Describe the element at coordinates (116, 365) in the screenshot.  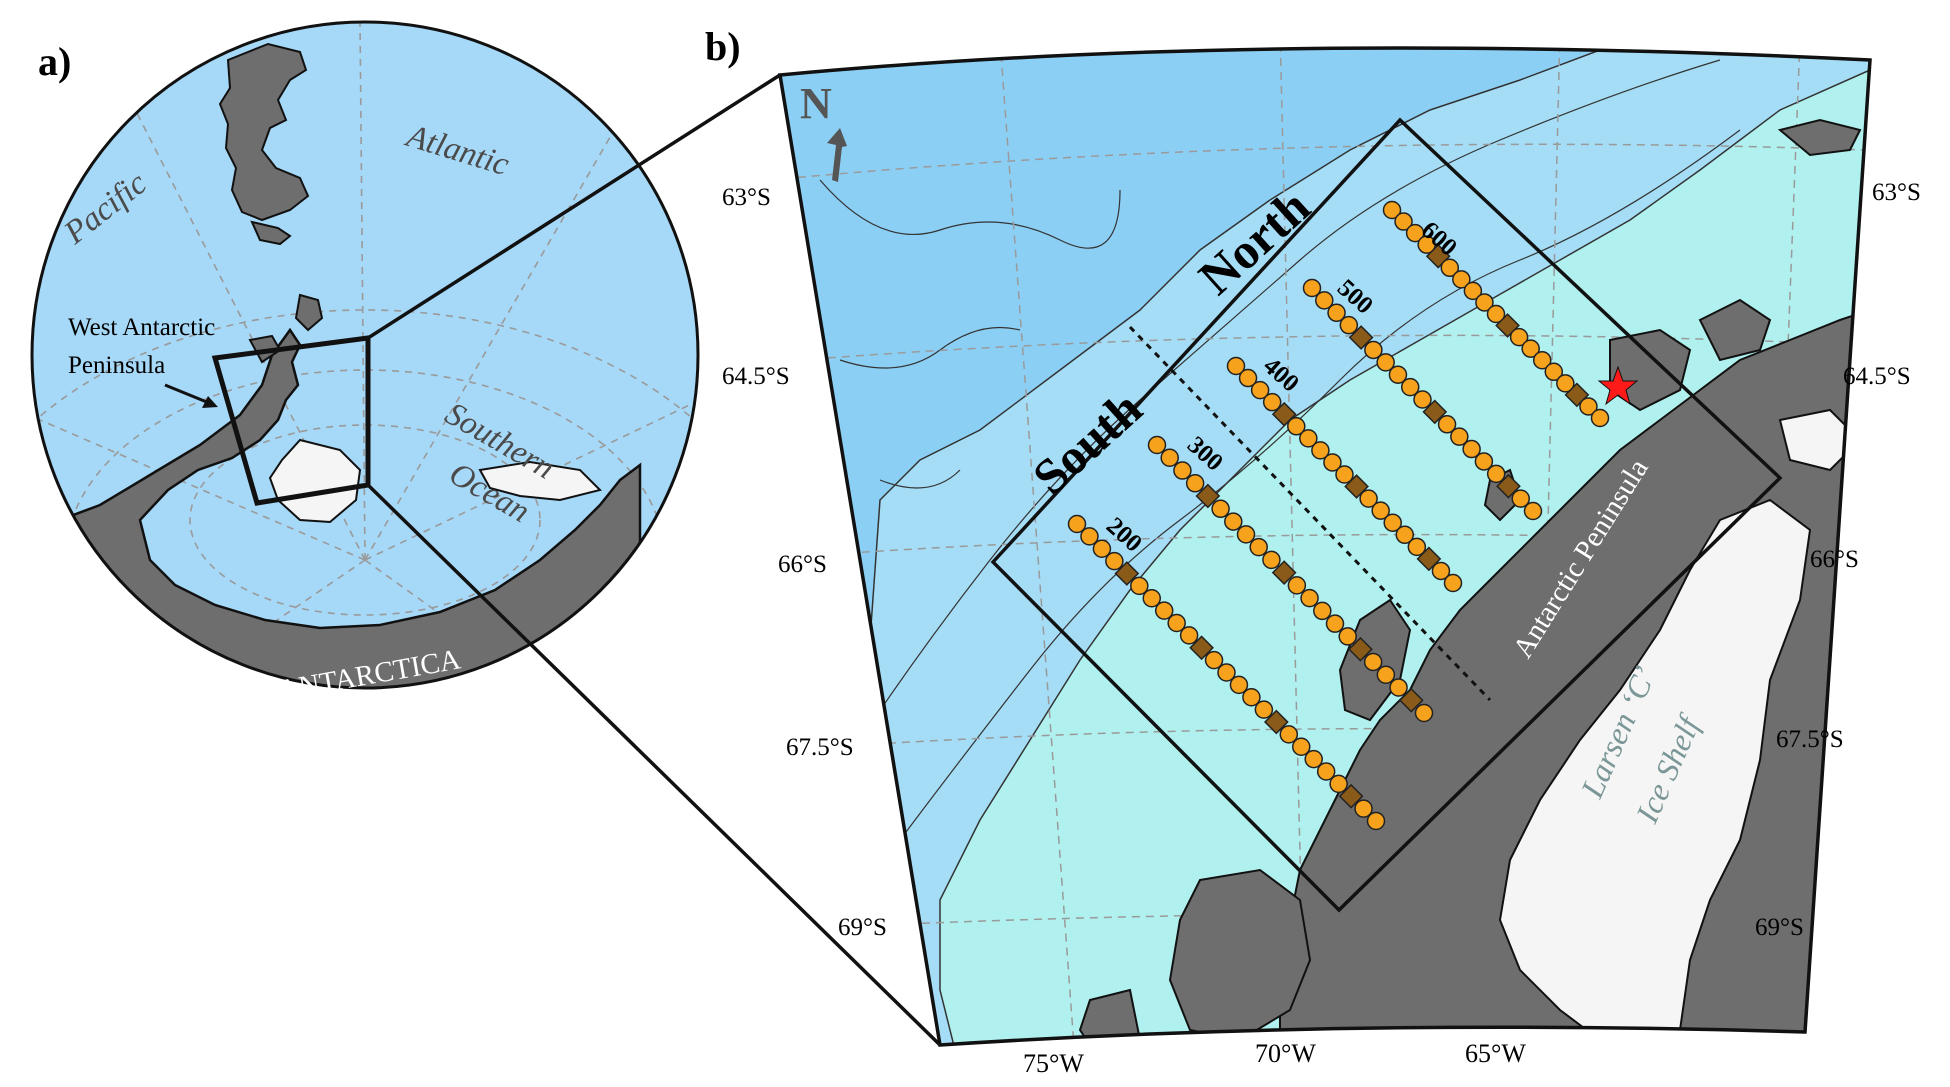
I see `wap-label-line2: Peninsula` at that location.